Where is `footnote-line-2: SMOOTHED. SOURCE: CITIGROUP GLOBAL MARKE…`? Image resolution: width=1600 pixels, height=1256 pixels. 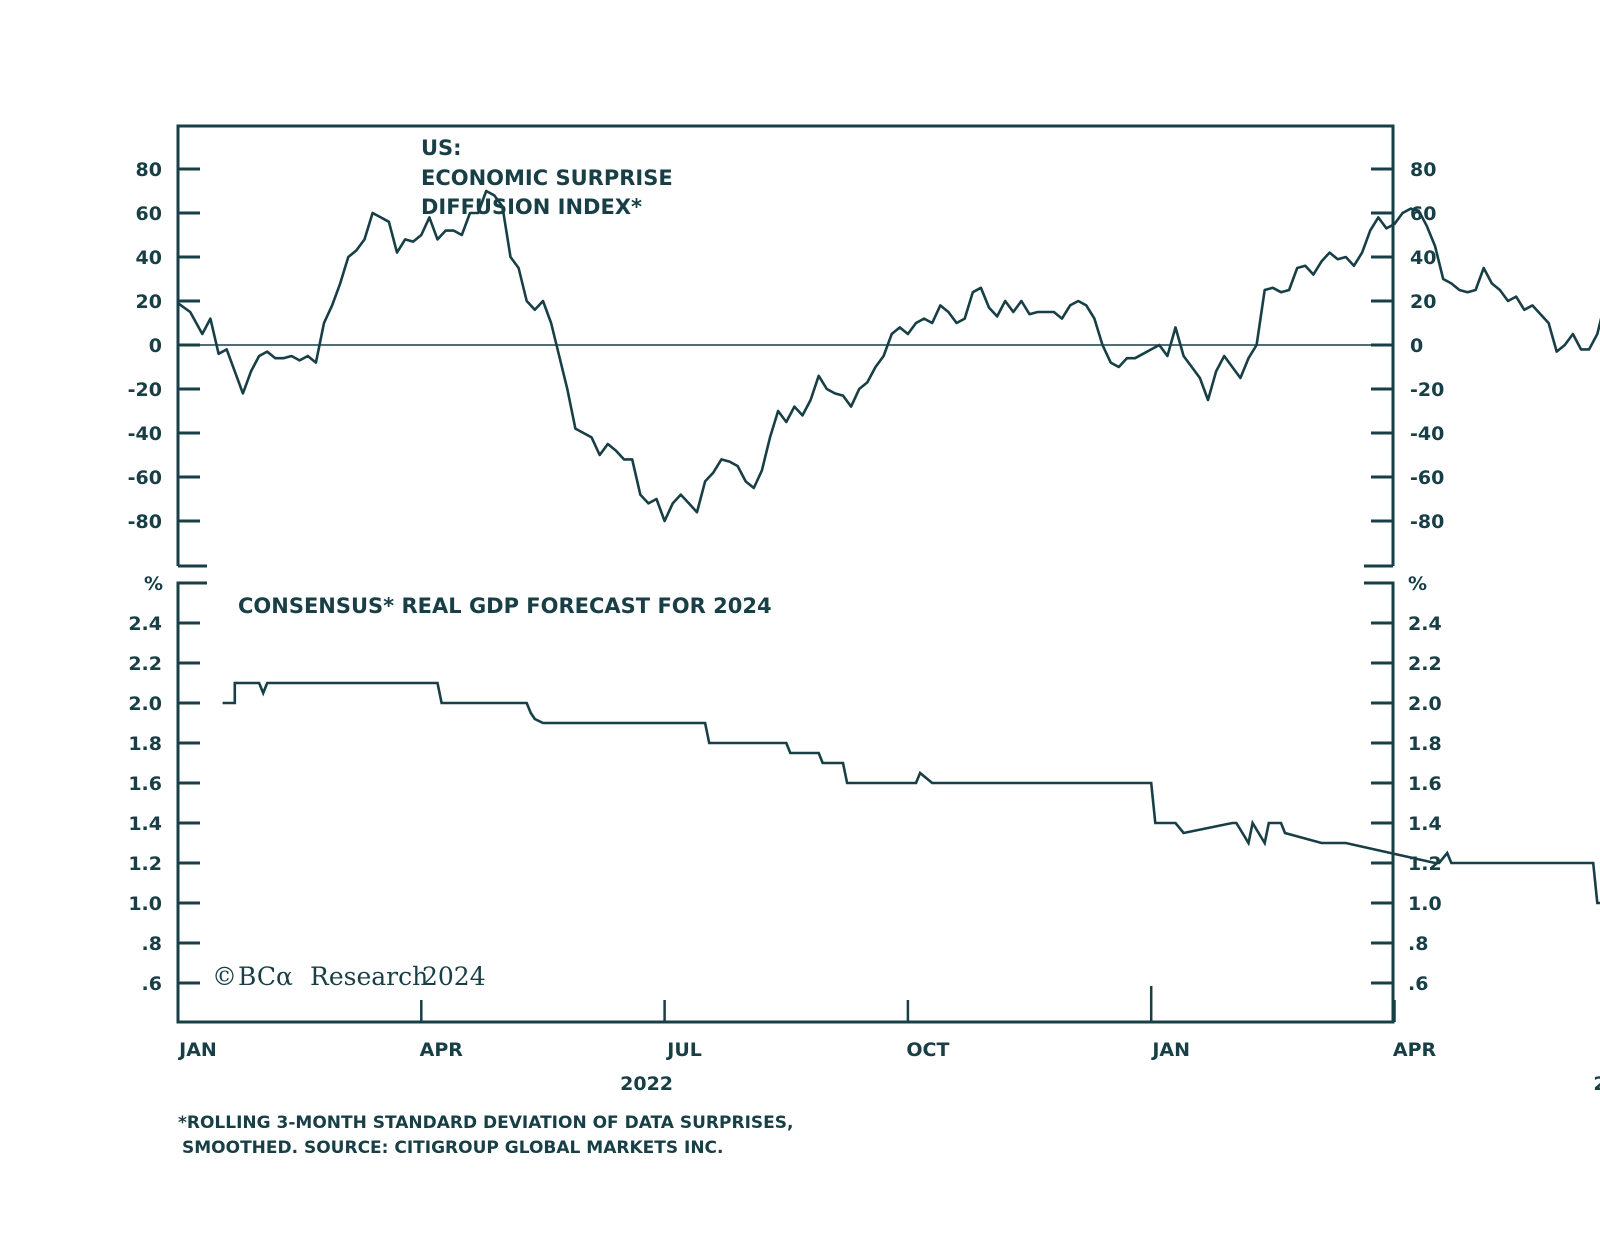
footnote-line-2: SMOOTHED. SOURCE: CITIGROUP GLOBAL MARKE… is located at coordinates (452, 1148).